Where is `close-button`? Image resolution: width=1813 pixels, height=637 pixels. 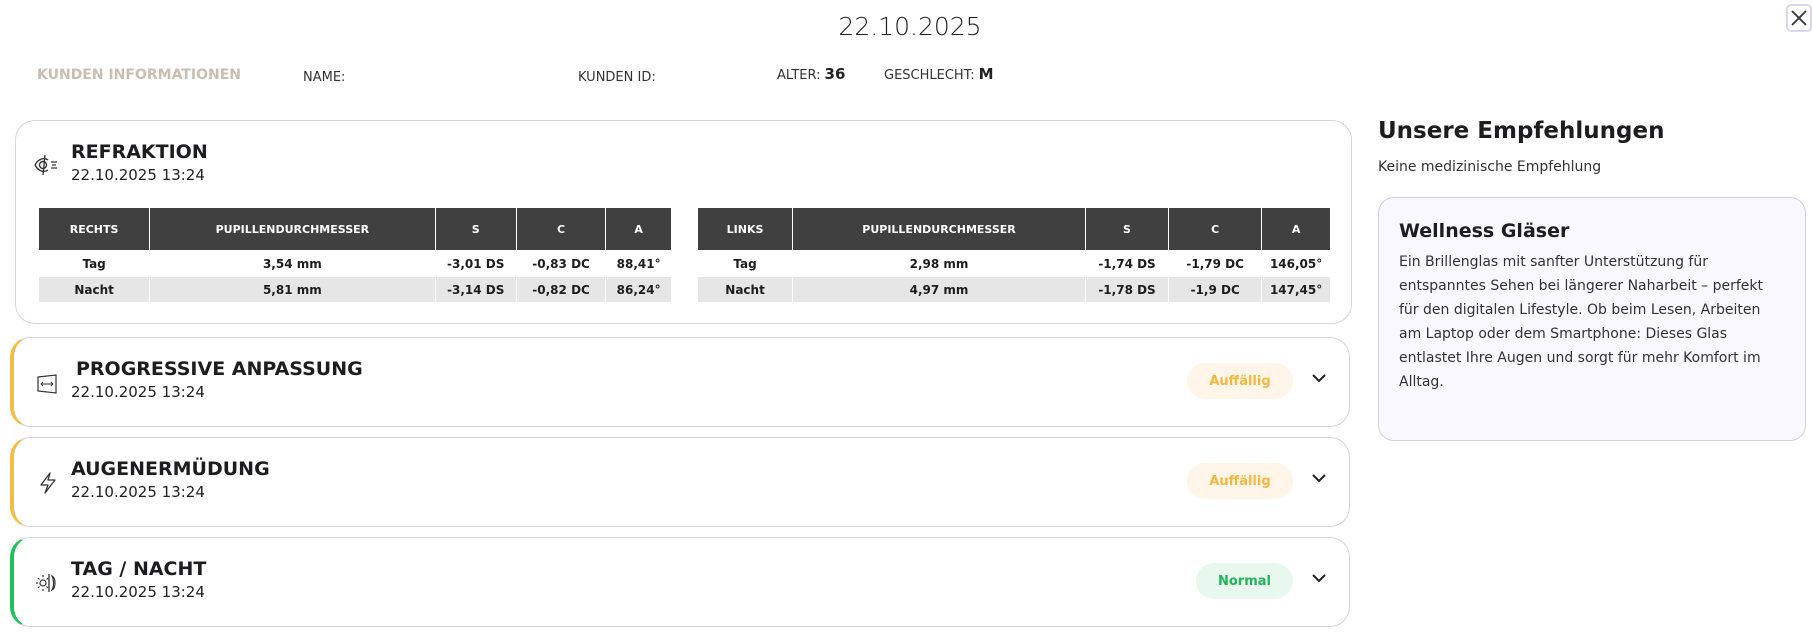
close-button is located at coordinates (1799, 18).